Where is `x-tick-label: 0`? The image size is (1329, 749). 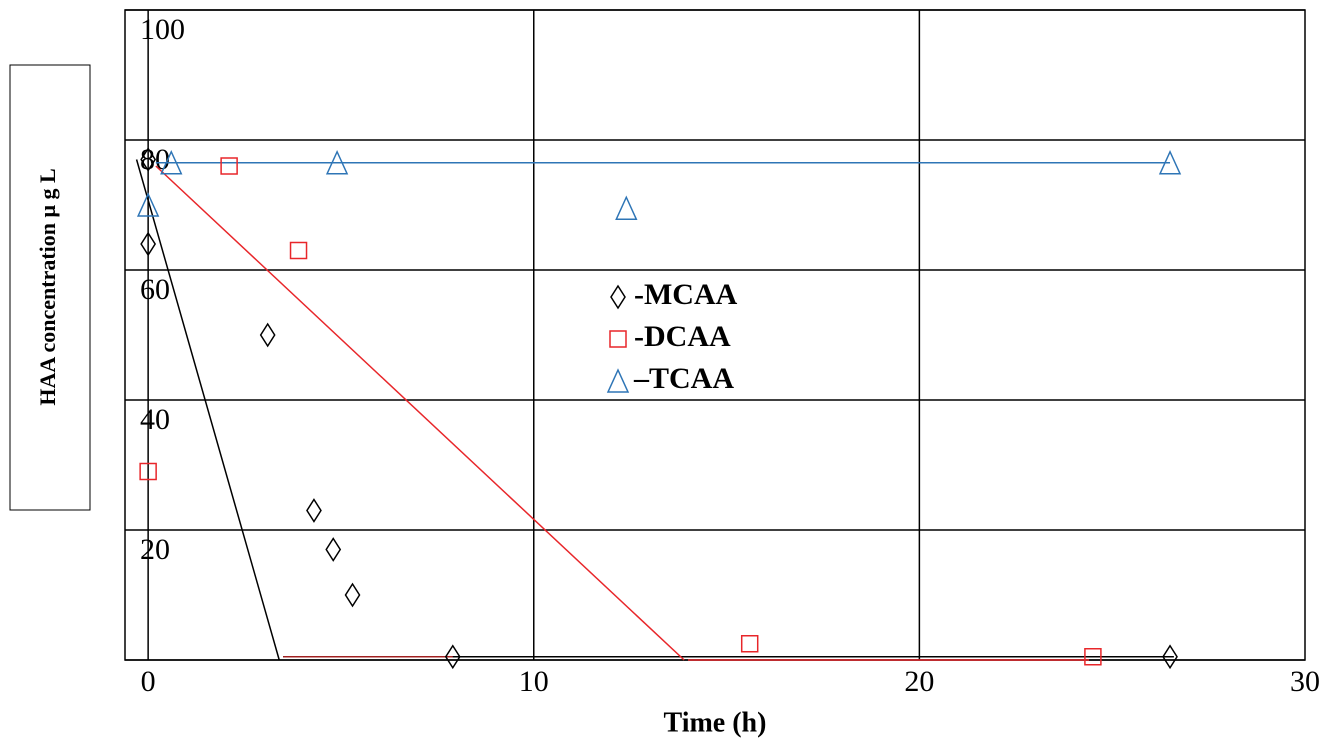 x-tick-label: 0 is located at coordinates (148, 681).